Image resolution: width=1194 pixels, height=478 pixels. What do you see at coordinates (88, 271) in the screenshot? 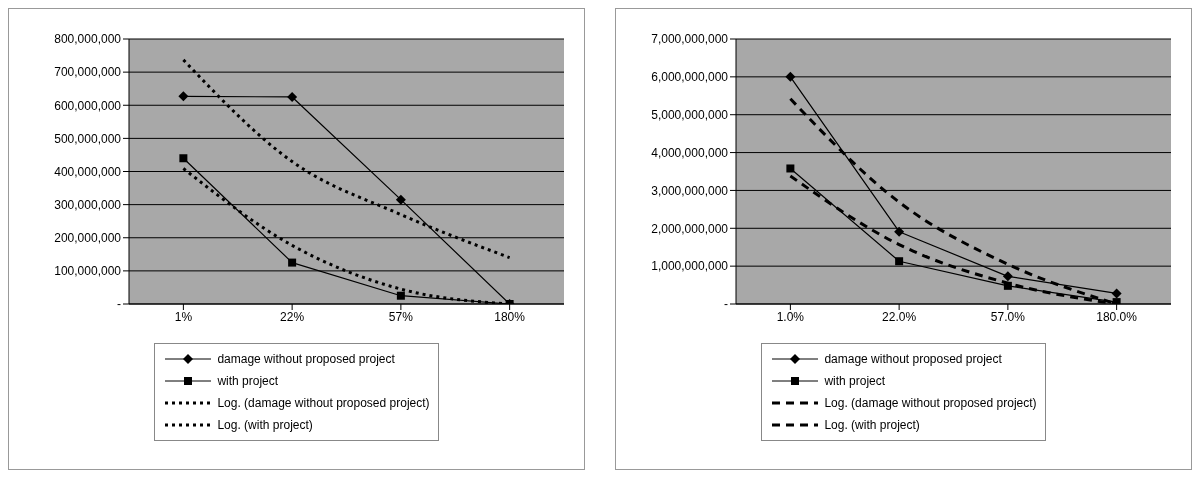
I see `y-tick-label: 100,000,000` at bounding box center [88, 271].